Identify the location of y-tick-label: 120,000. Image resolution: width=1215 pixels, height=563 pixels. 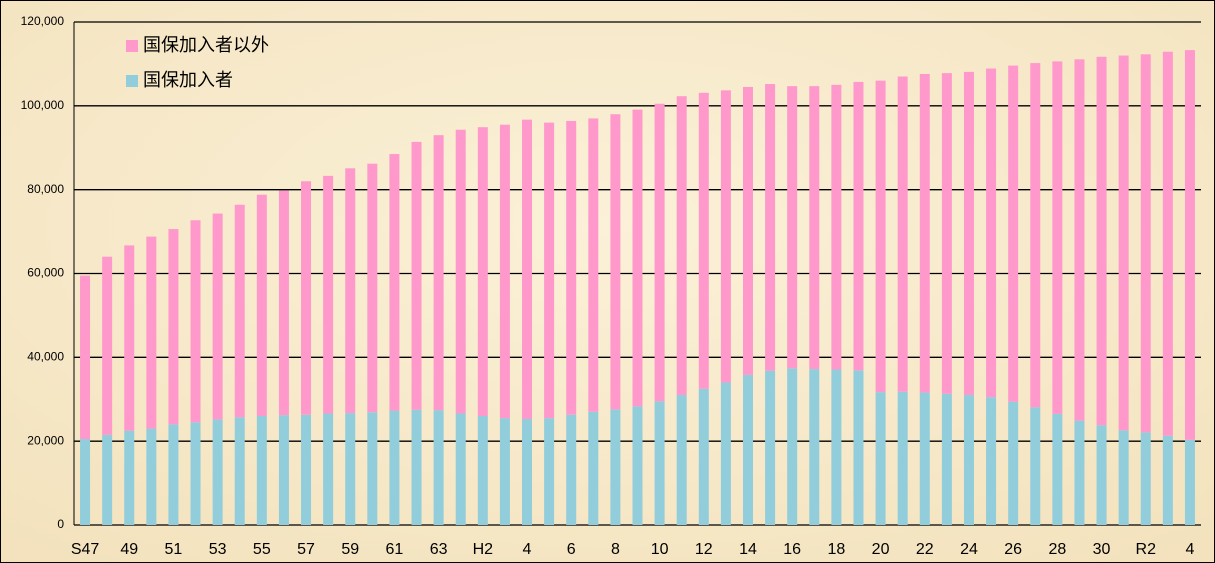
(43, 21).